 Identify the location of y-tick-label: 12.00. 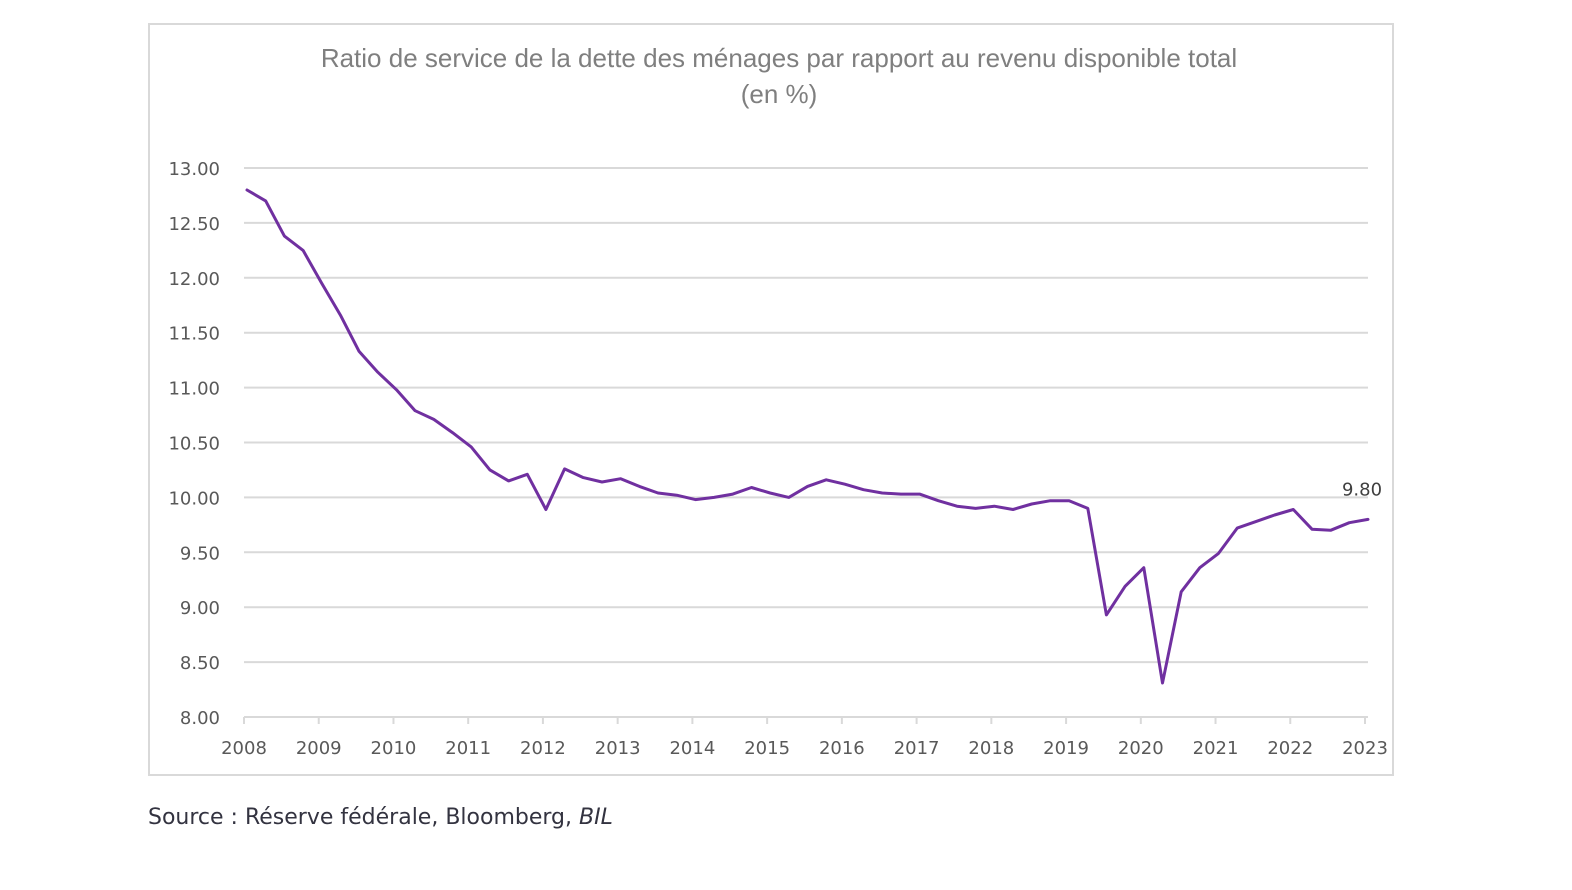
(194, 279).